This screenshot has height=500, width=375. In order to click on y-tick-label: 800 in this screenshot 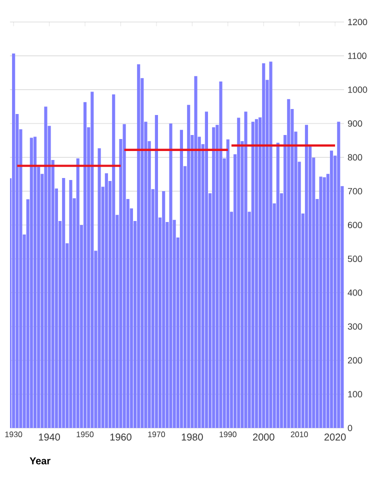, I will do `click(355, 157)`.